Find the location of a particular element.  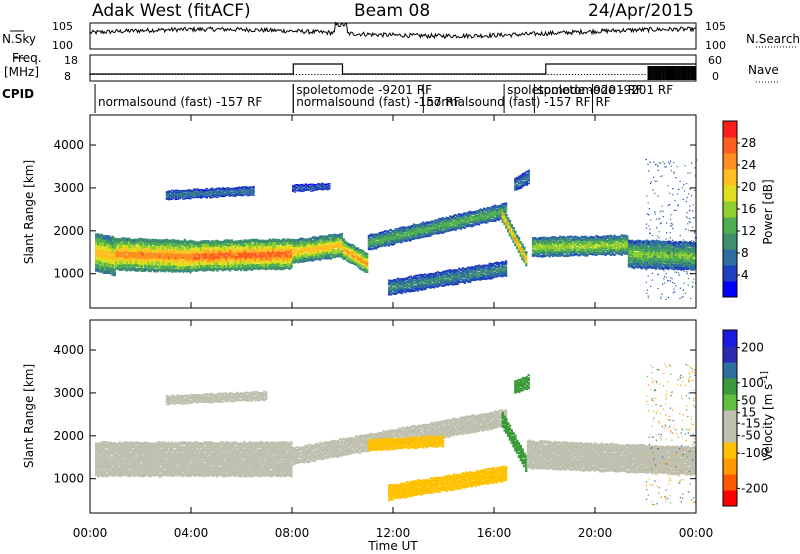

cpid-label-4: spoletomode -9201 RF is located at coordinates (575, 90).